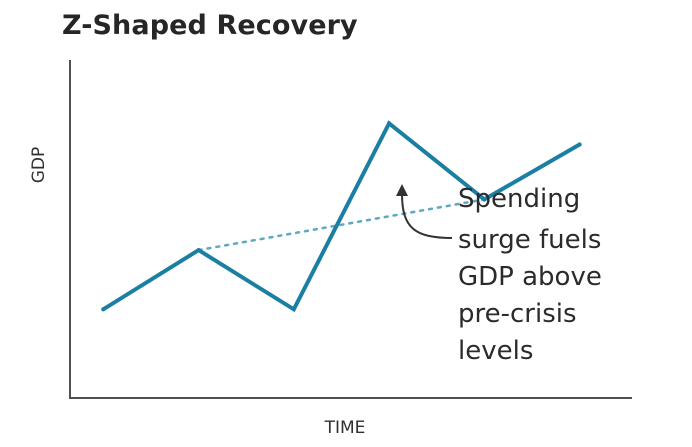 The height and width of the screenshot is (447, 692). What do you see at coordinates (427, 216) in the screenshot?
I see `annotation-pointer` at bounding box center [427, 216].